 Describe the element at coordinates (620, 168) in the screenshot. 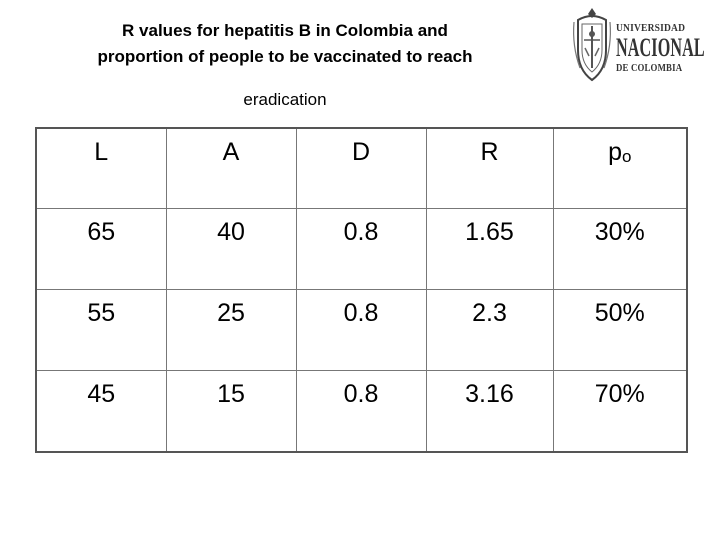

I see `header-po: po` at that location.